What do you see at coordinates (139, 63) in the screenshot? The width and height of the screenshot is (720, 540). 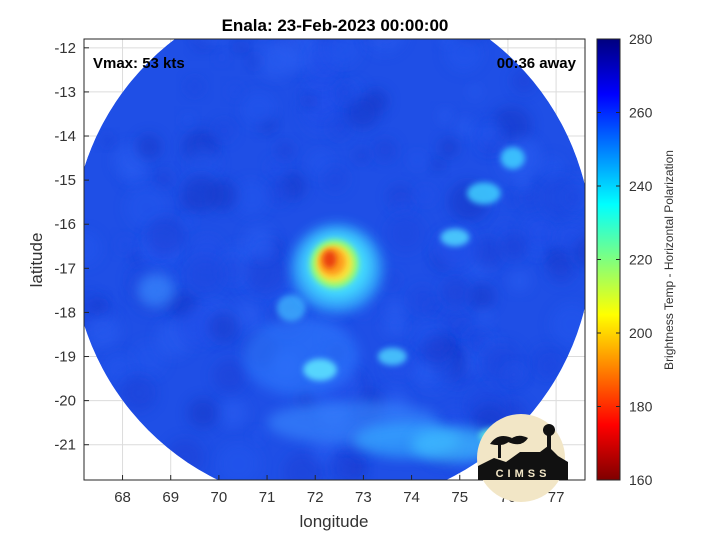 I see `vmax-label: Vmax: 53 kts` at bounding box center [139, 63].